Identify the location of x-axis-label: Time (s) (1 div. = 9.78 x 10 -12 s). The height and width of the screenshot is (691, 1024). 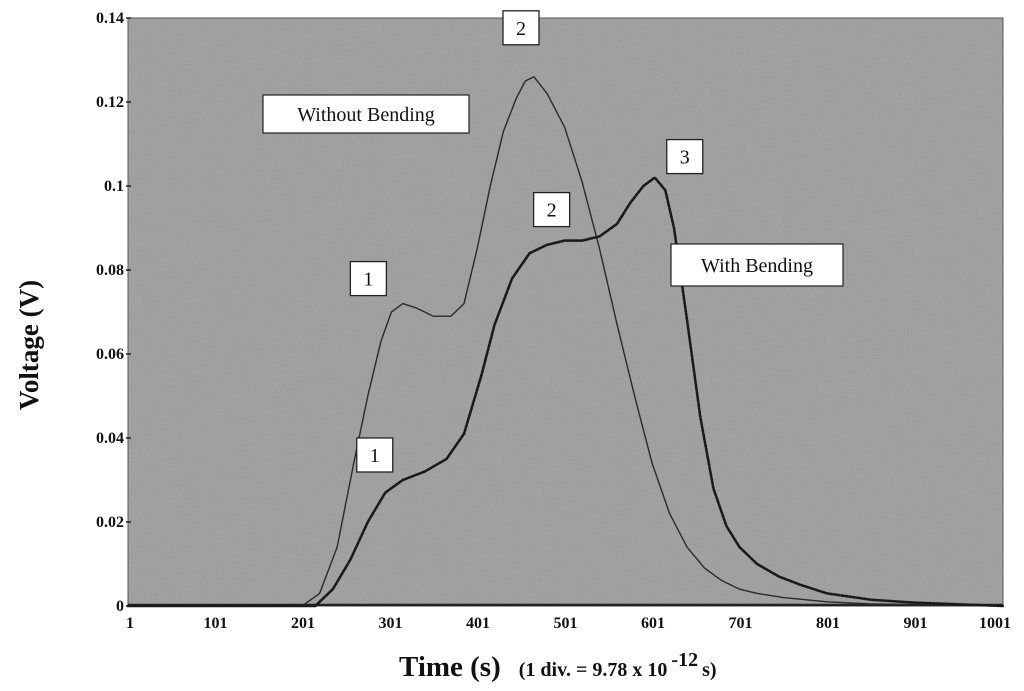
(558, 666).